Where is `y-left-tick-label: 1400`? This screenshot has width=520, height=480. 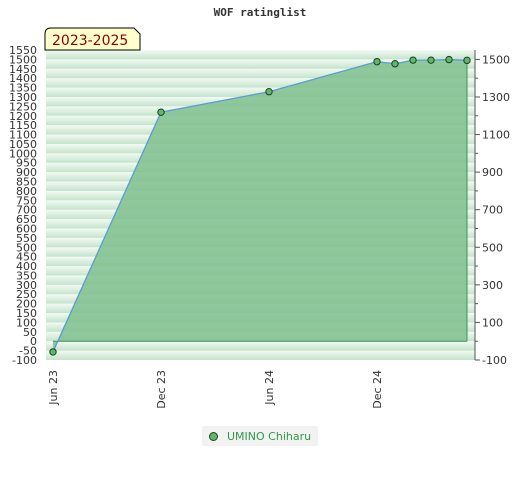
y-left-tick-label: 1400 is located at coordinates (23, 78).